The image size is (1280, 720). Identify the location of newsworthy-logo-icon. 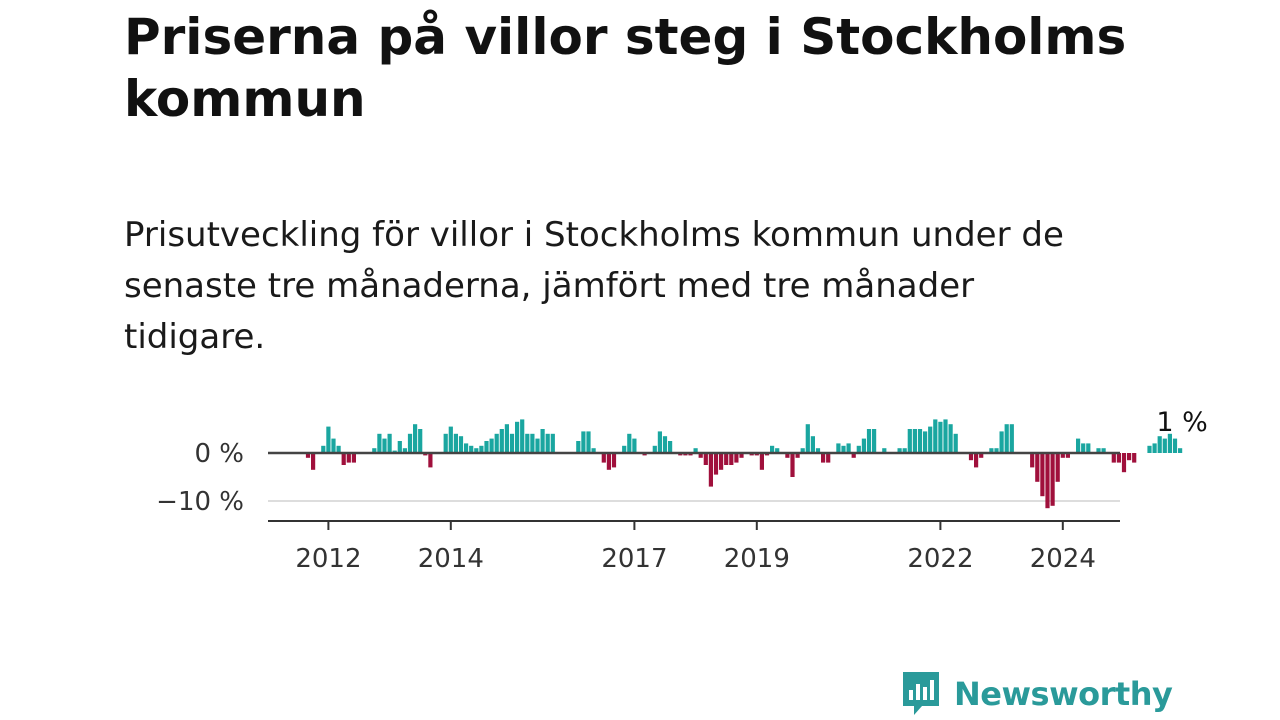
(921, 693).